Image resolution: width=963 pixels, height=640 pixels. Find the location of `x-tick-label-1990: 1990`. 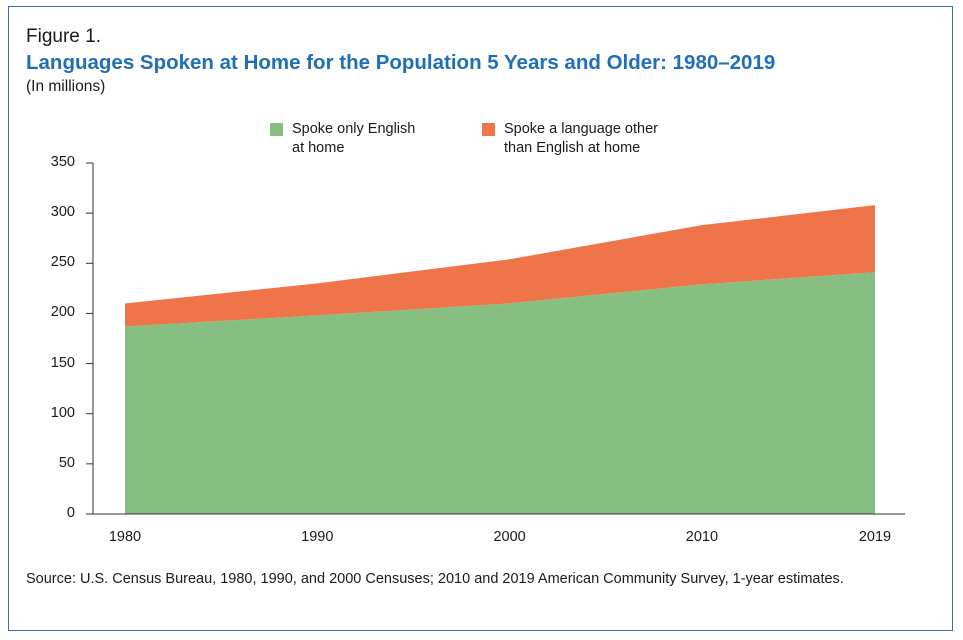

x-tick-label-1990: 1990 is located at coordinates (317, 537).